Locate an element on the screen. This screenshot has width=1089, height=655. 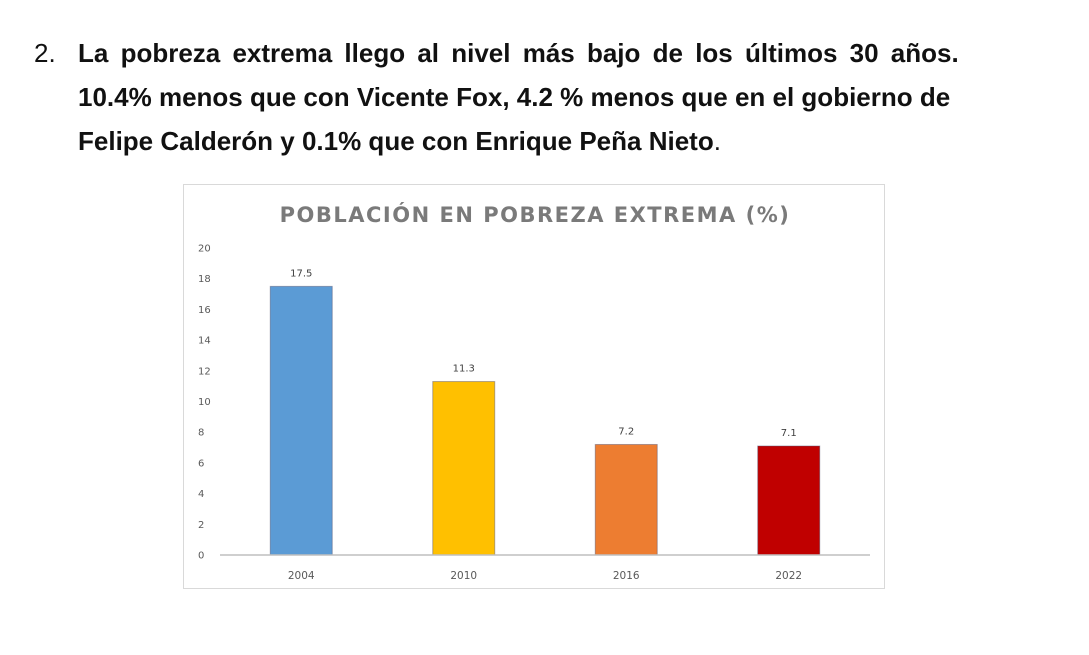
bar-2010 is located at coordinates (464, 468).